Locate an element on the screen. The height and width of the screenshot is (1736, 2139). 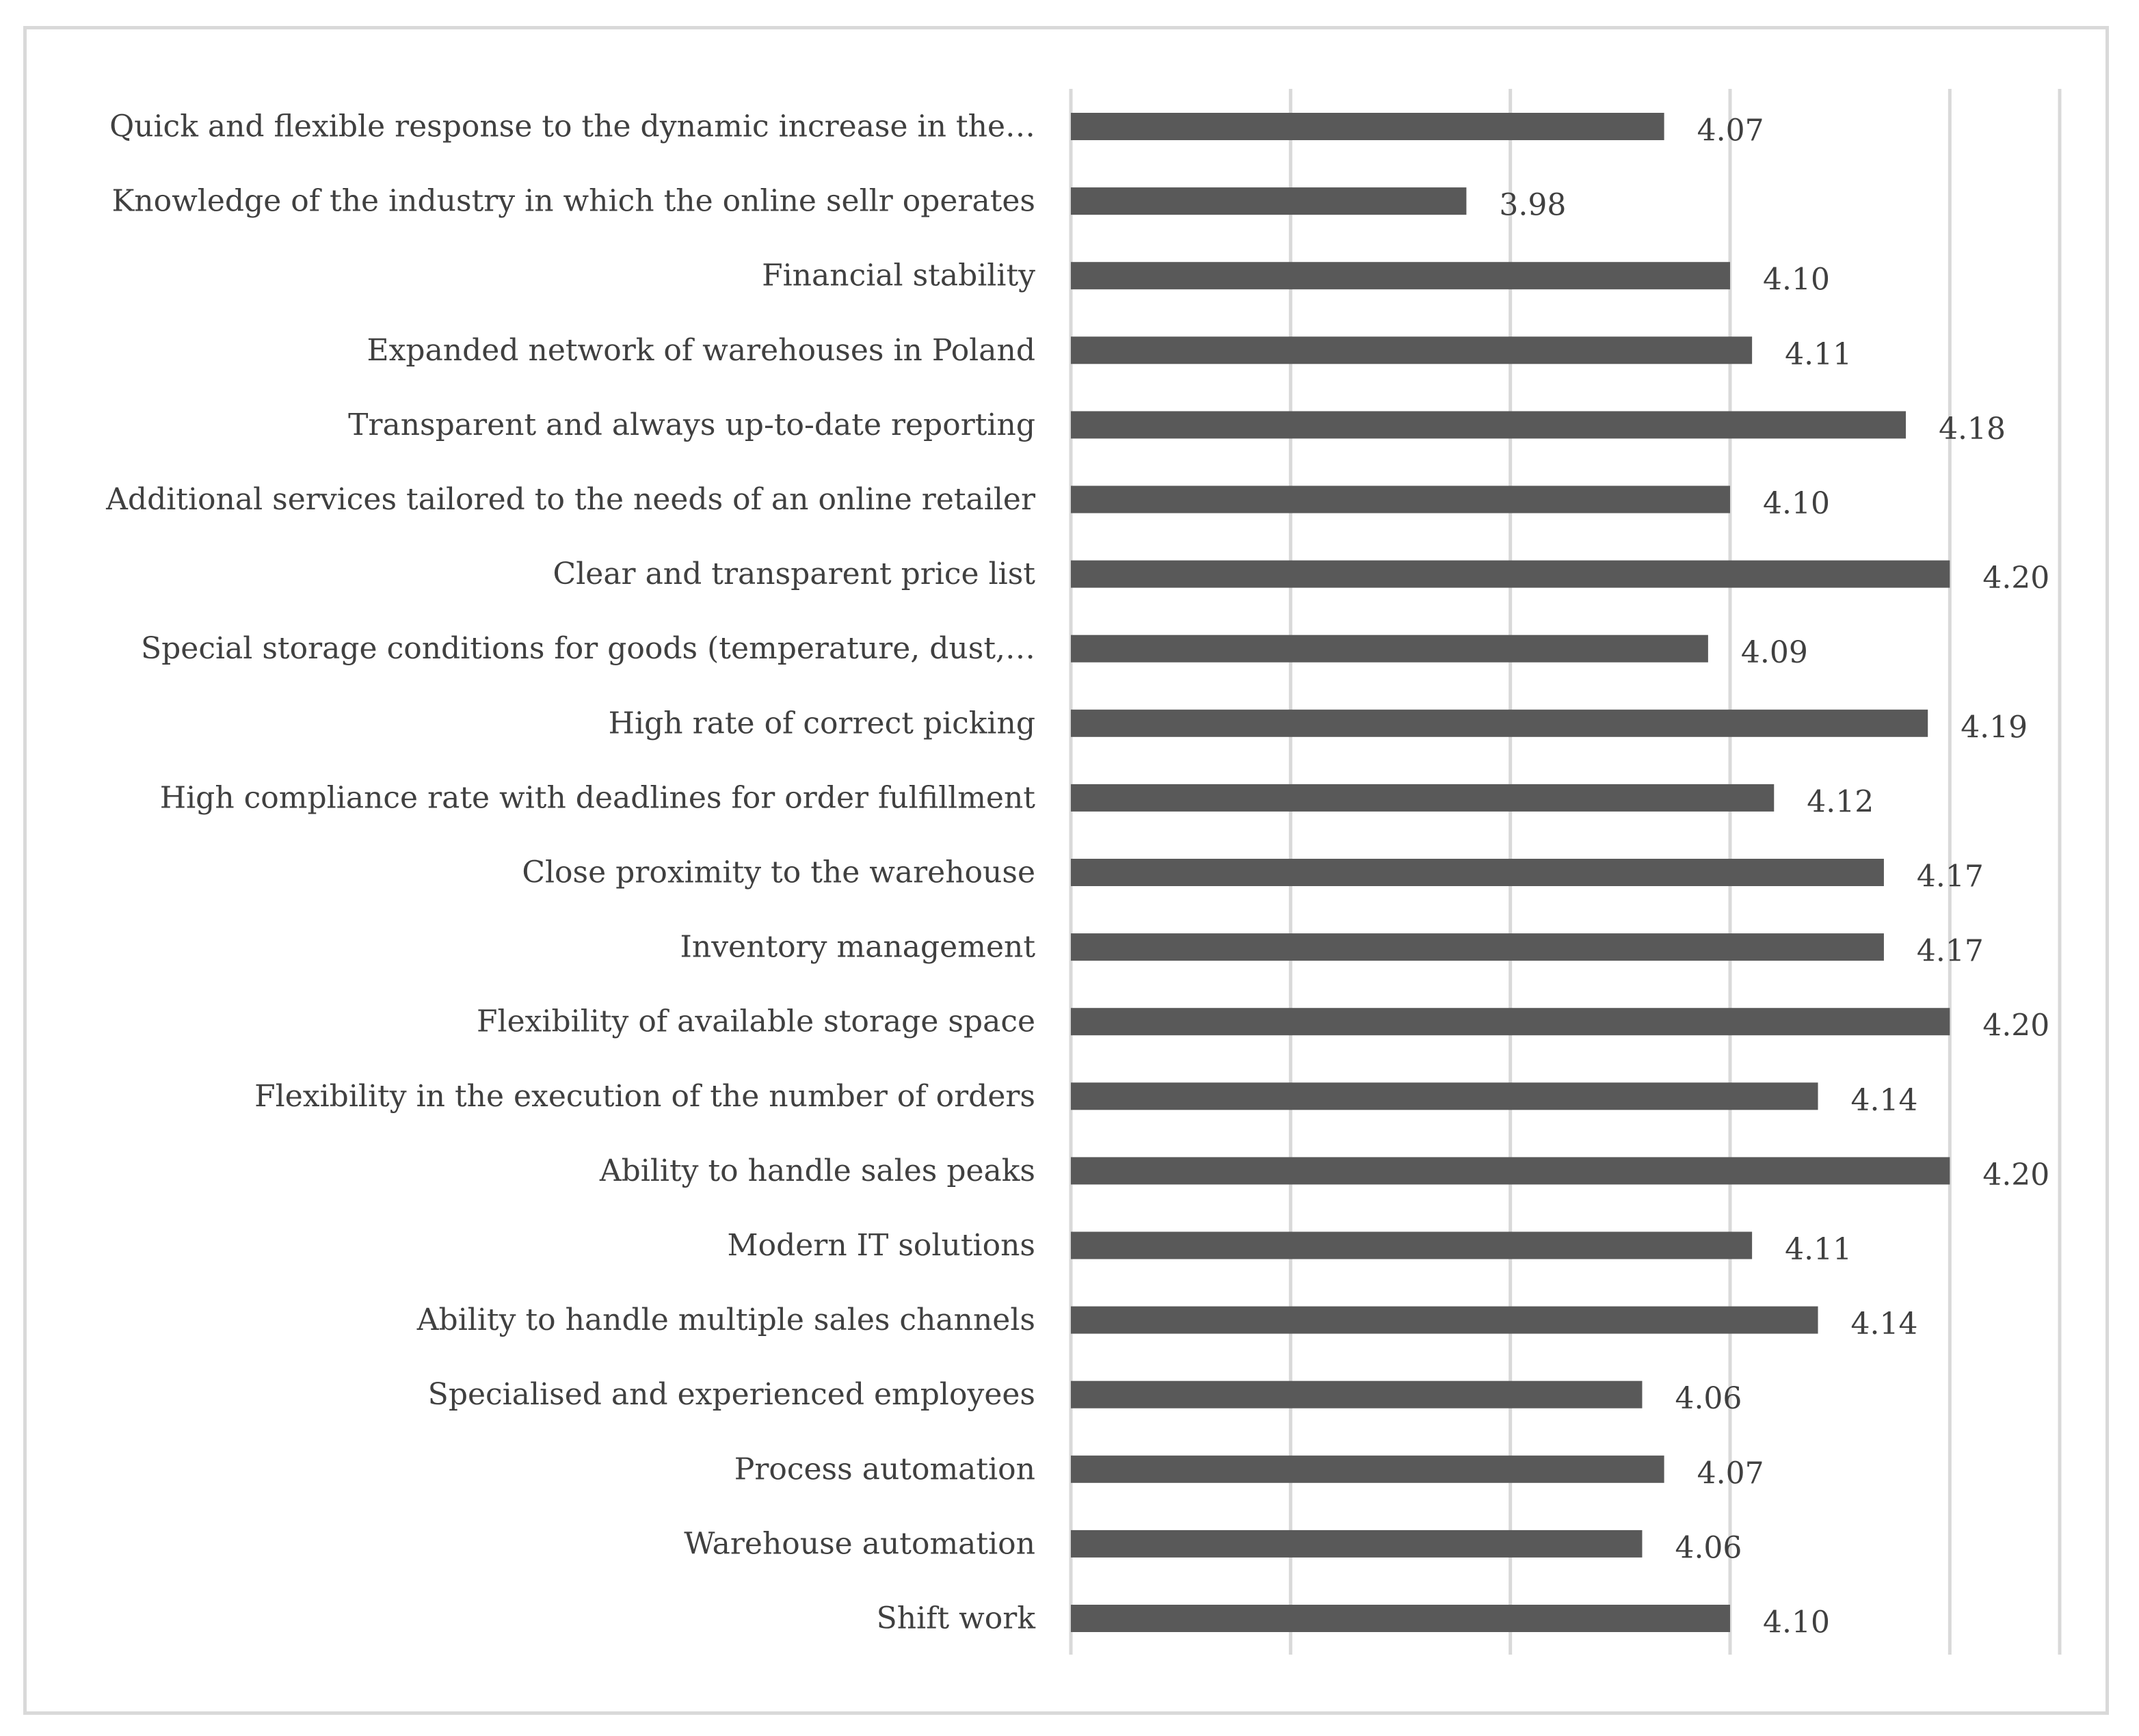
data-label-13: 4.14 is located at coordinates (1885, 1100).